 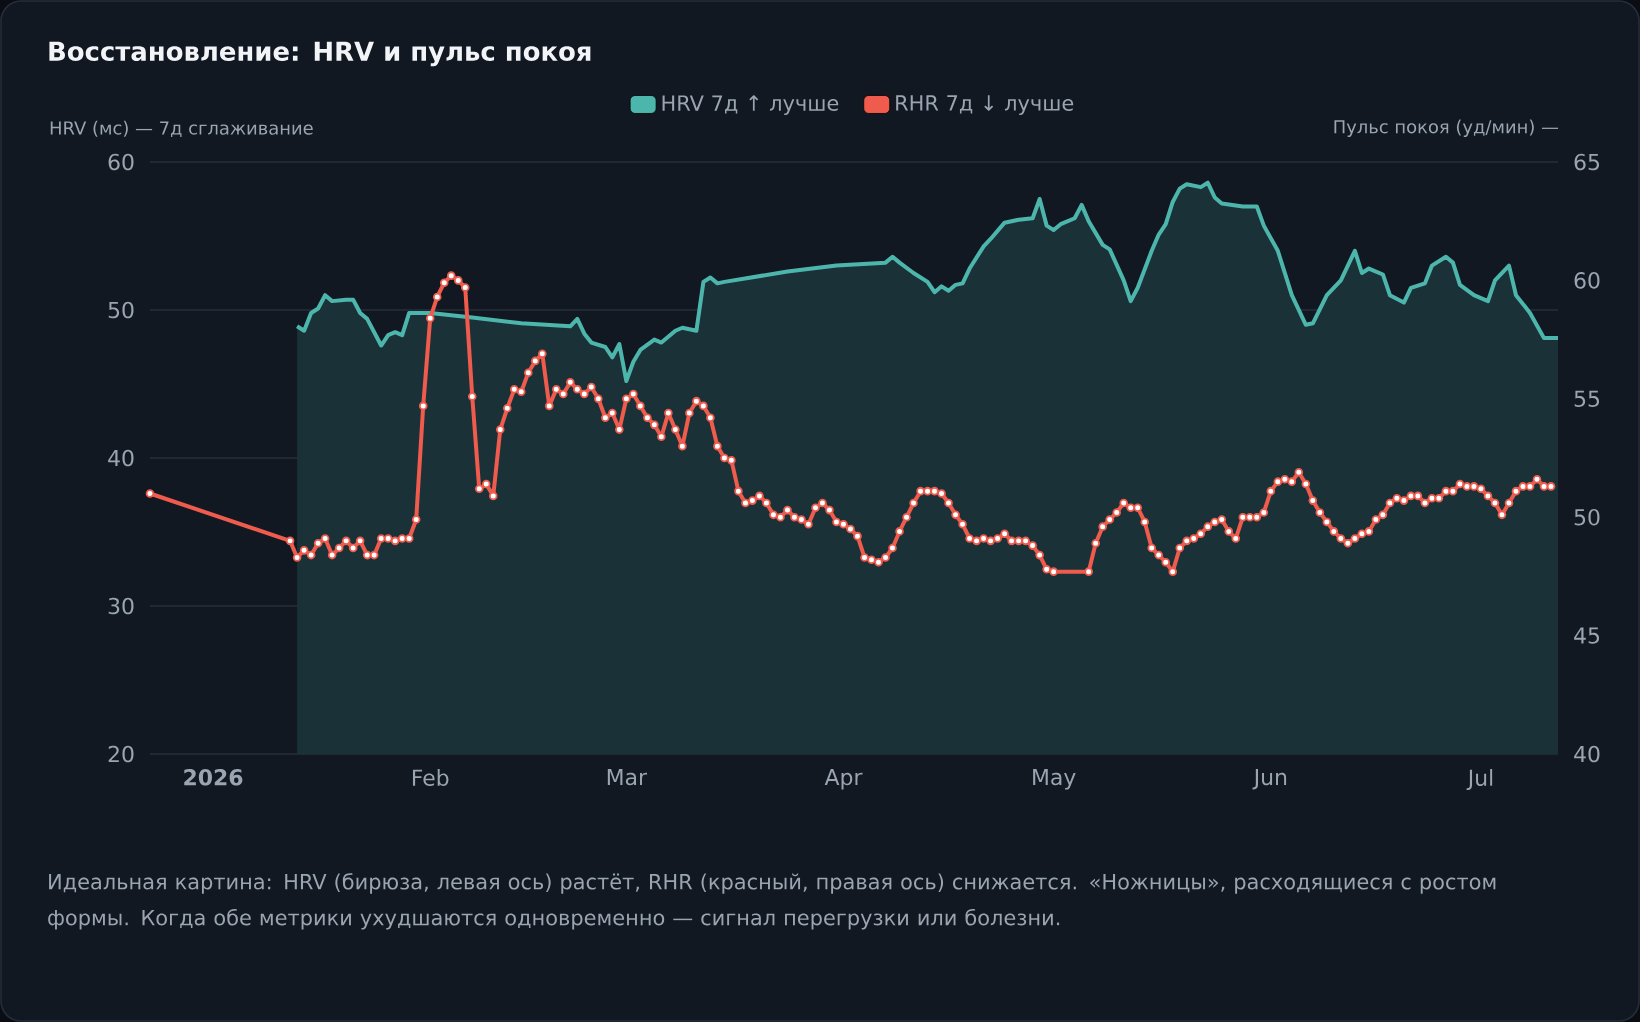 What do you see at coordinates (1587, 162) in the screenshot?
I see `y2-tick-label: 65` at bounding box center [1587, 162].